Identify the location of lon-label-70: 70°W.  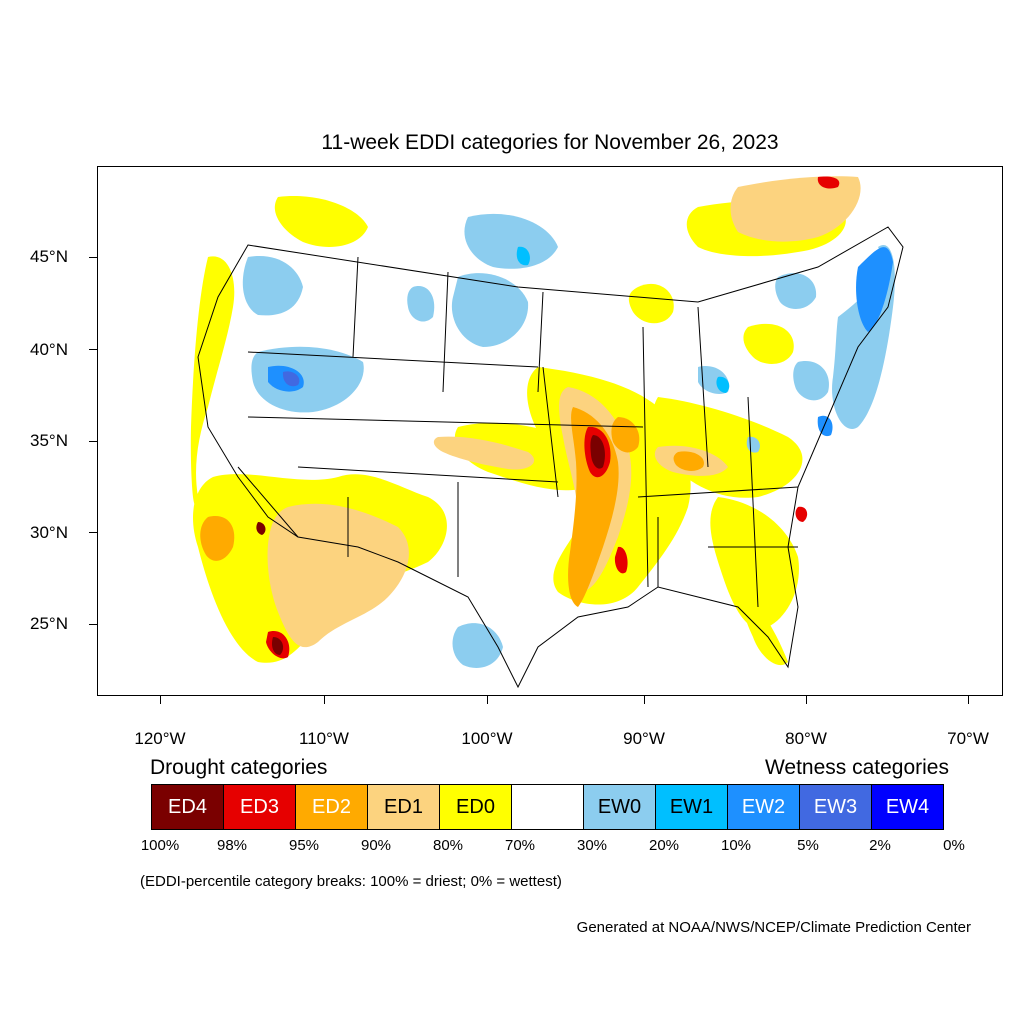
(968, 738).